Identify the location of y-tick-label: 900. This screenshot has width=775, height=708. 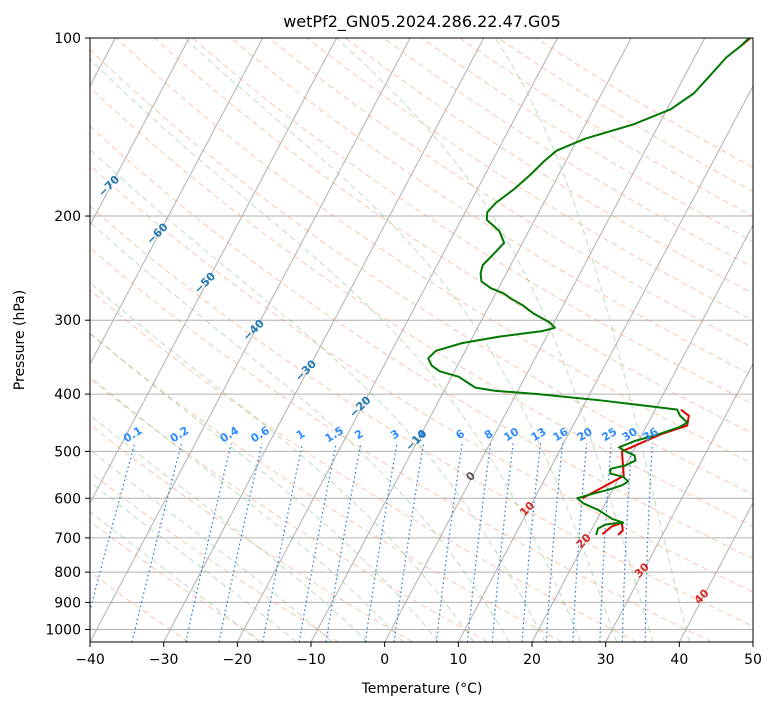
(67, 603).